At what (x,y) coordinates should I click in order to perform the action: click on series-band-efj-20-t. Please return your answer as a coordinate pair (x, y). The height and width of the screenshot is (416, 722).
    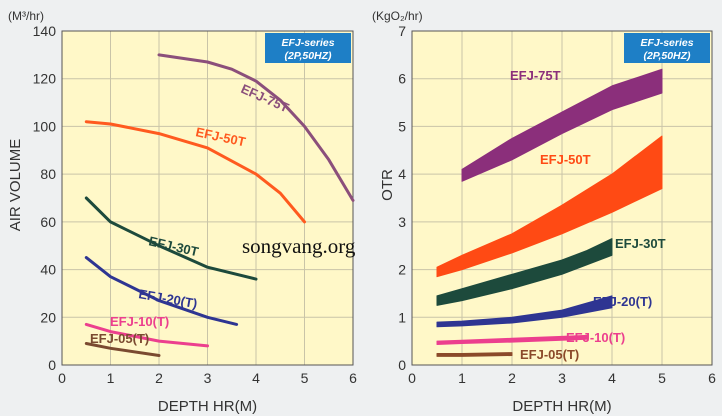
    Looking at the image, I should click on (524, 311).